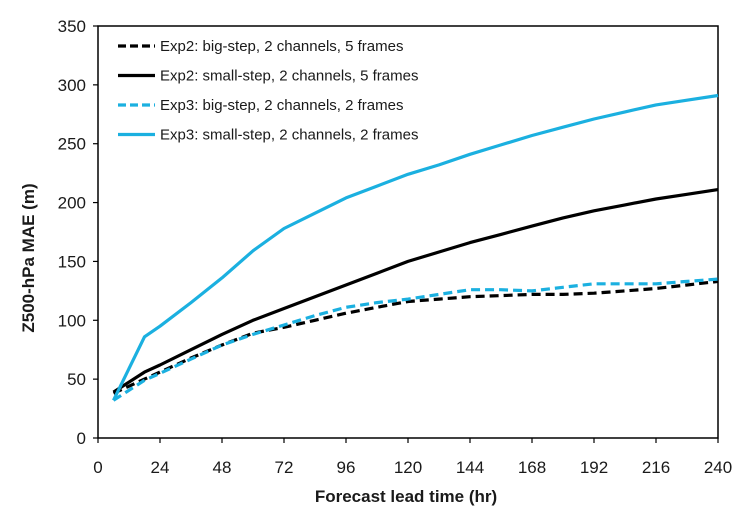 Image resolution: width=752 pixels, height=515 pixels. Describe the element at coordinates (284, 467) in the screenshot. I see `x-tick-label: 72` at that location.